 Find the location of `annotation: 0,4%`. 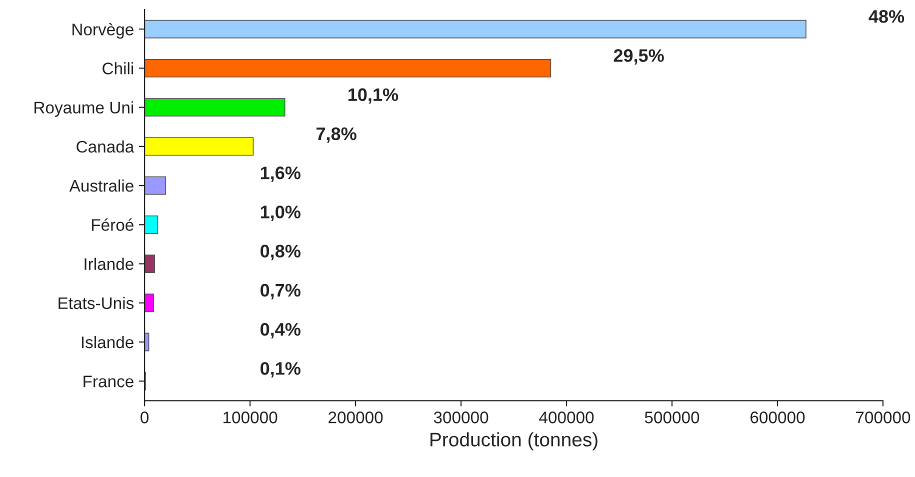

annotation: 0,4% is located at coordinates (280, 330).